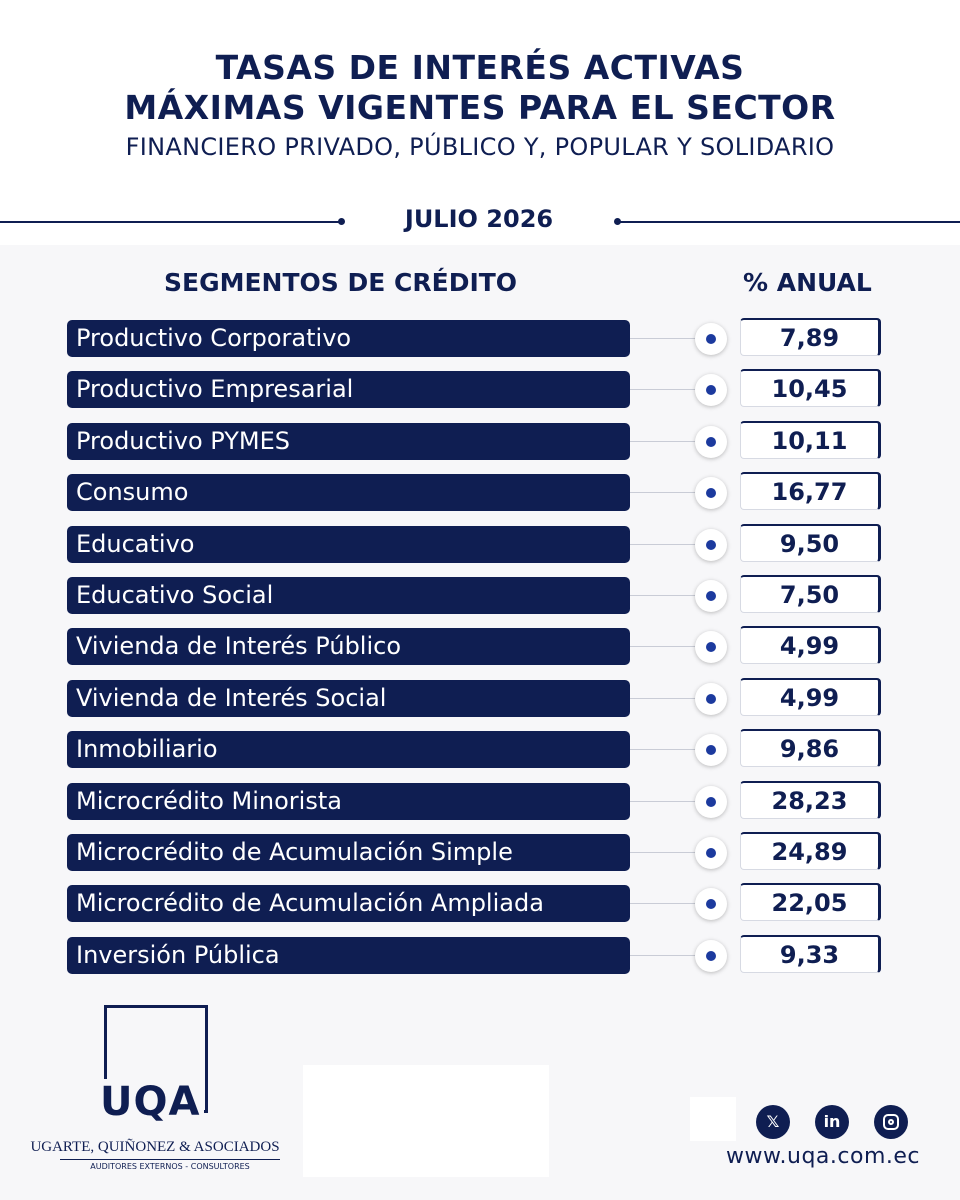  I want to click on blank-panel, so click(426, 1121).